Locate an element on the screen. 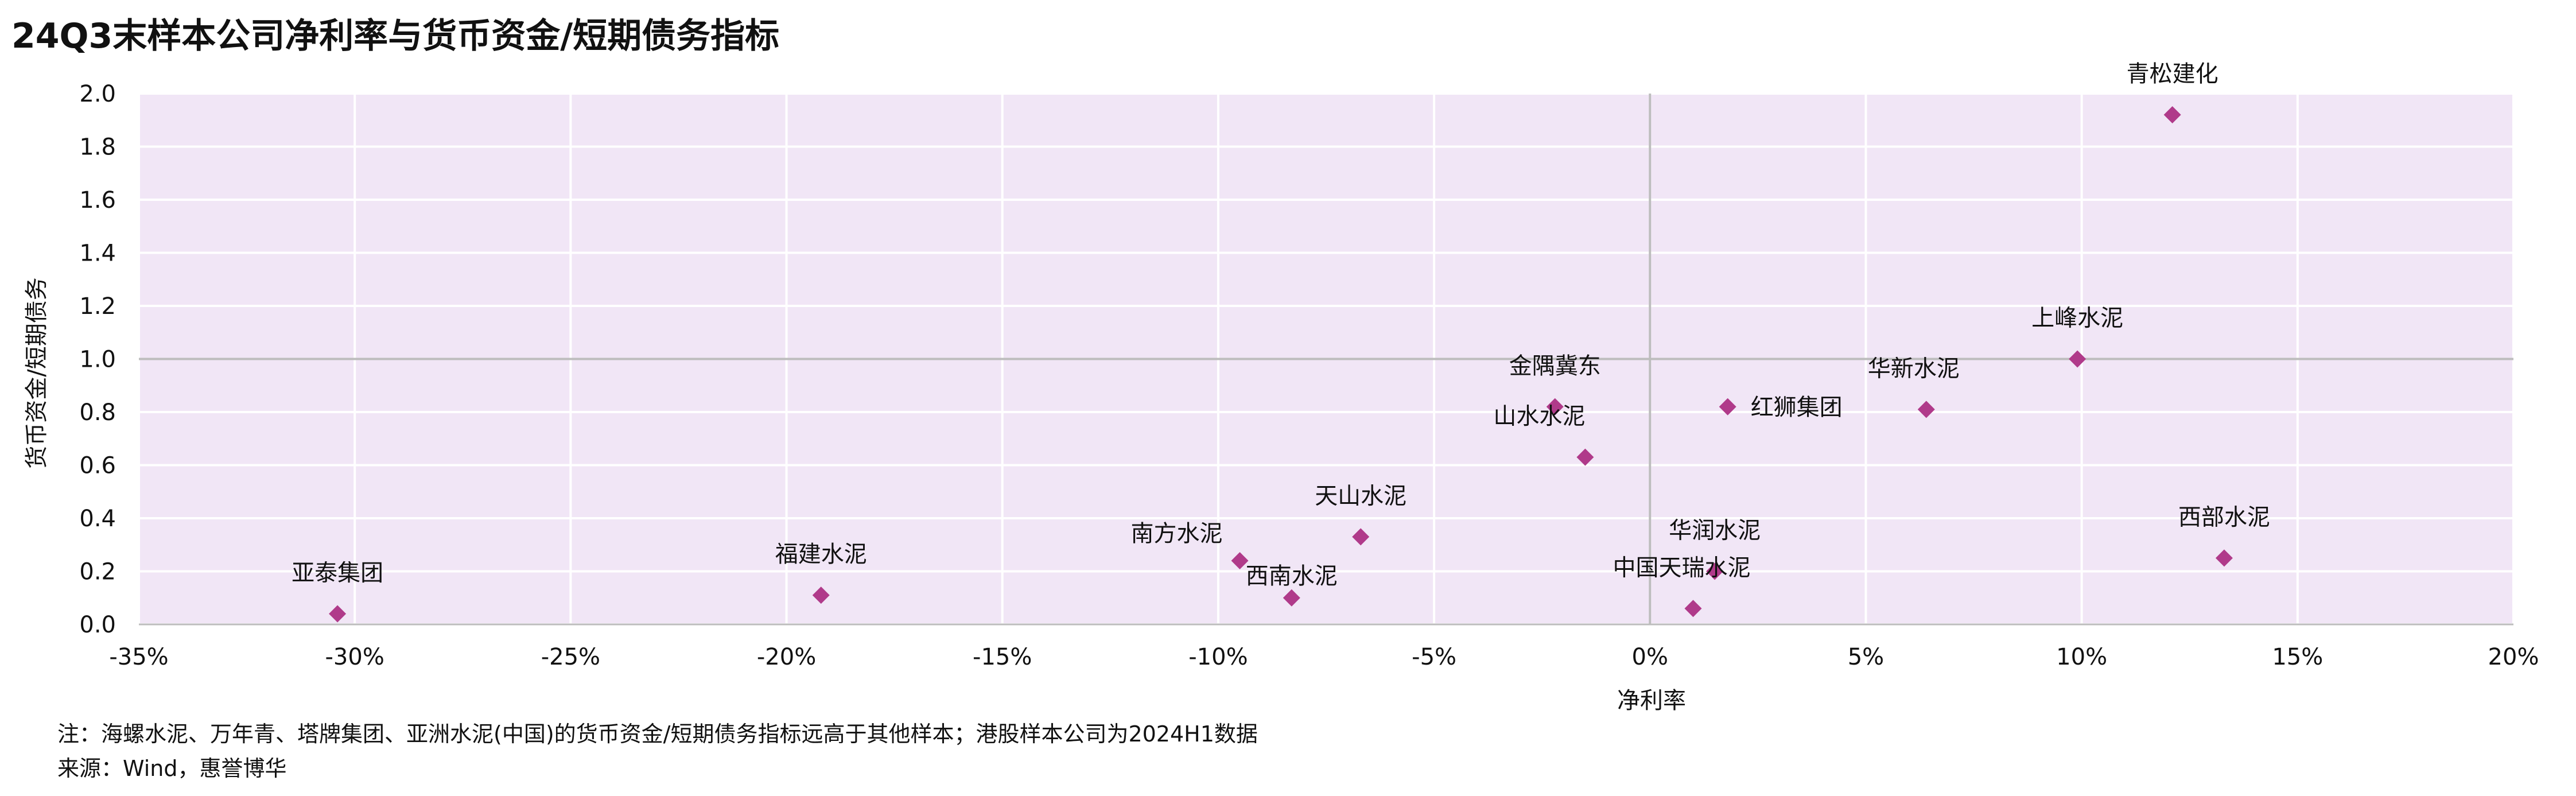  y-tick-label: 1.0 is located at coordinates (97, 360).